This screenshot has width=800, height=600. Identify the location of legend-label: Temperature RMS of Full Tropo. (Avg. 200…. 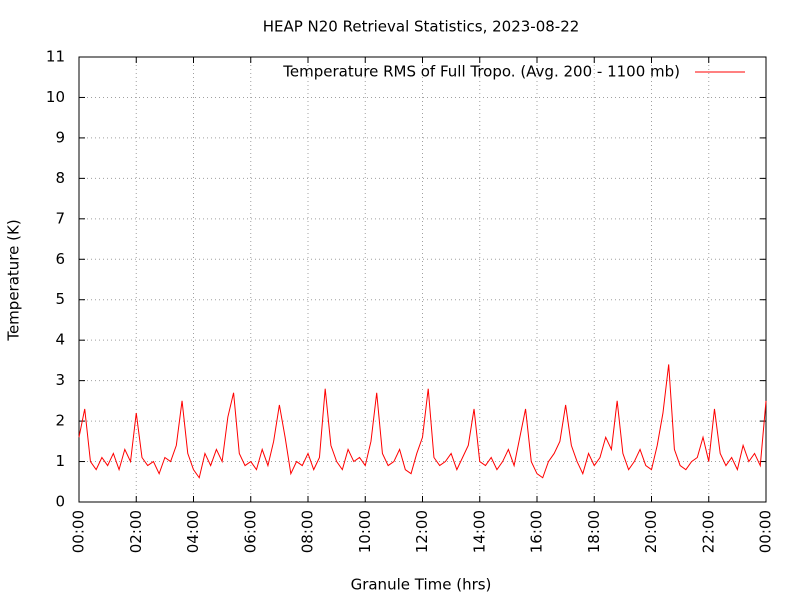
(481, 72).